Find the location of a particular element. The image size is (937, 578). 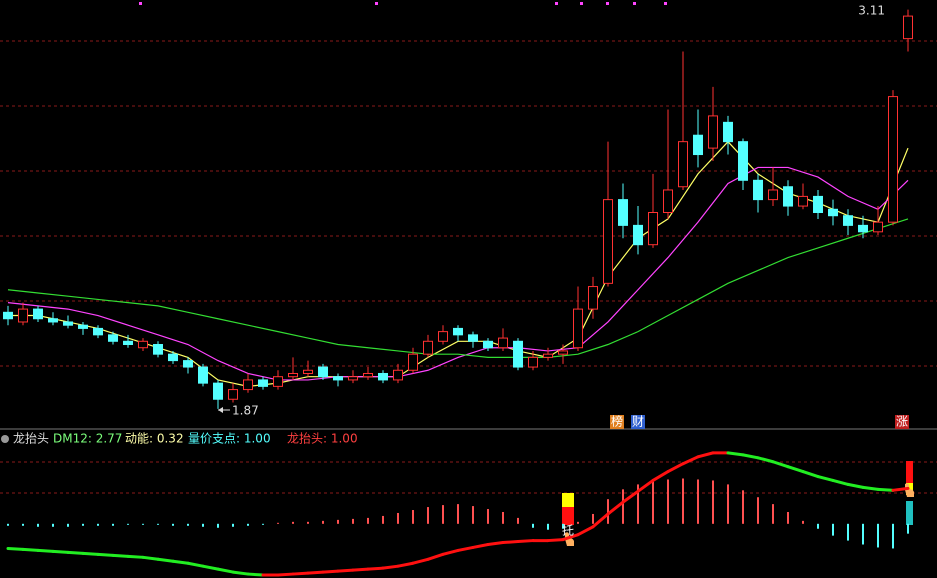

hand-icon is located at coordinates (569, 539).